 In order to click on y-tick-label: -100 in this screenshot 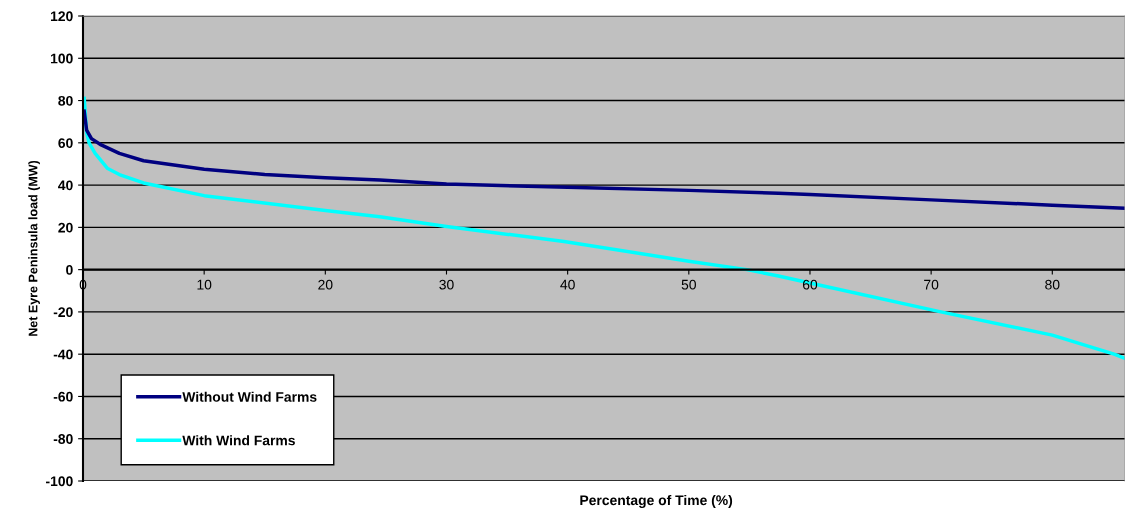, I will do `click(59, 481)`.